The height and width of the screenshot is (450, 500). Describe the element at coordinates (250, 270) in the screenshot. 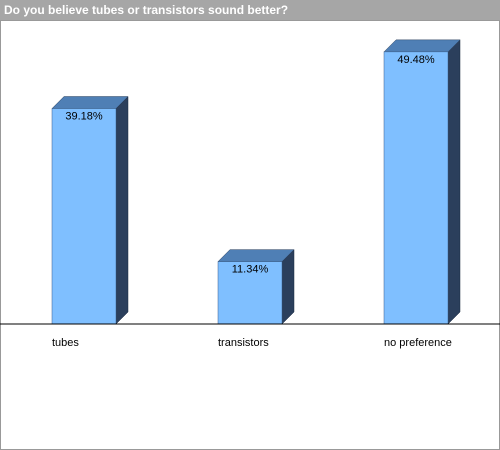

I see `value-label: 11.34%` at that location.